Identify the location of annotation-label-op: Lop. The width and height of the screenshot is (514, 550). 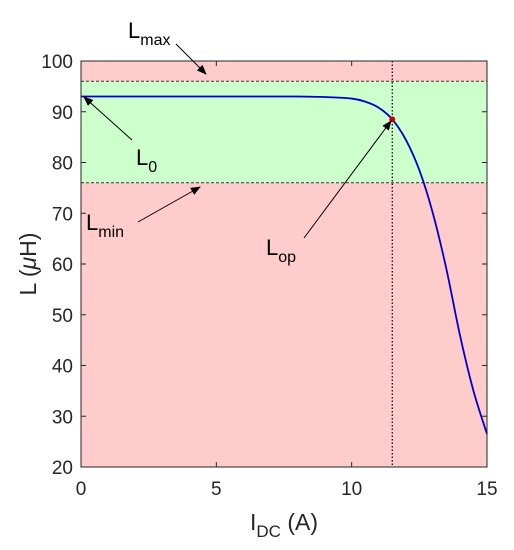
(281, 250).